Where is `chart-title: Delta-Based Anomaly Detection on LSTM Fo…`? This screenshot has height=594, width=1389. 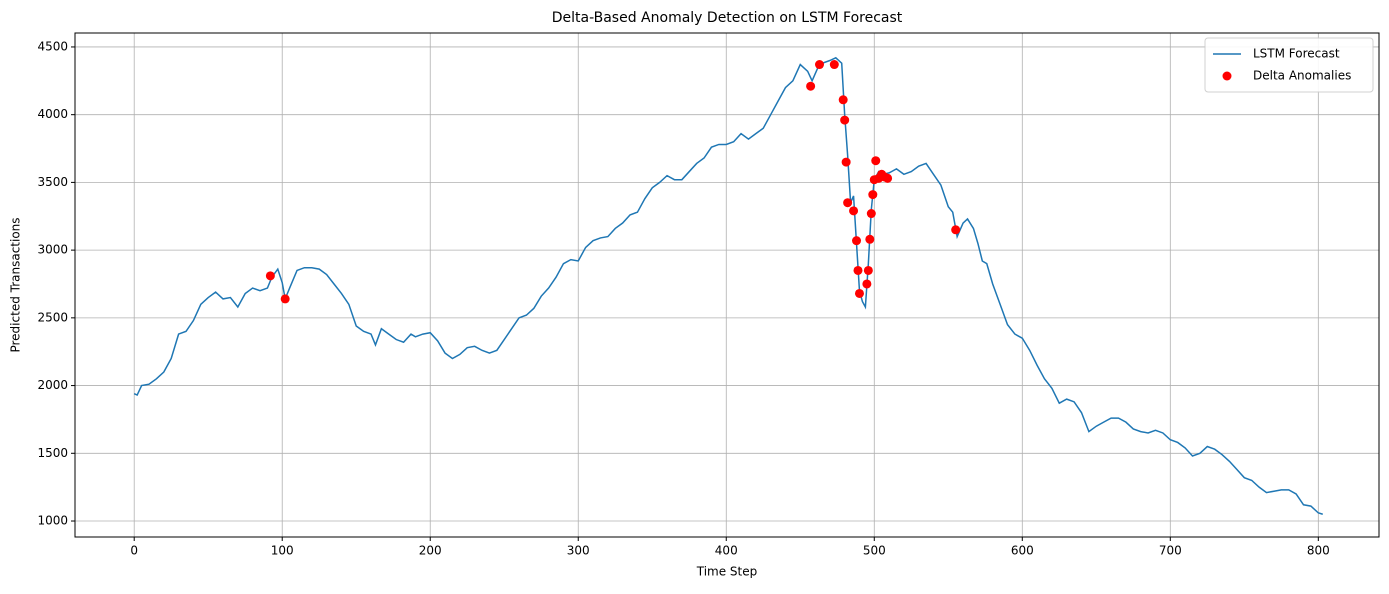 chart-title: Delta-Based Anomaly Detection on LSTM Fo… is located at coordinates (727, 18).